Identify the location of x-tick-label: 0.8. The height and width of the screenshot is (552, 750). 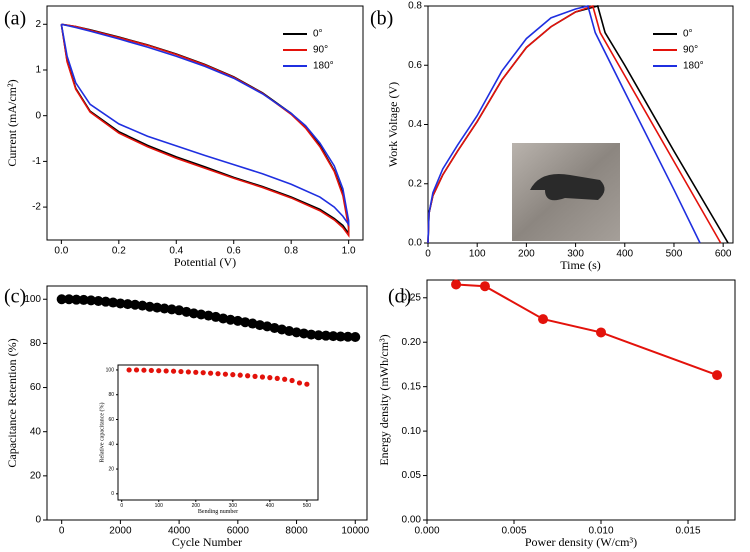
(291, 251).